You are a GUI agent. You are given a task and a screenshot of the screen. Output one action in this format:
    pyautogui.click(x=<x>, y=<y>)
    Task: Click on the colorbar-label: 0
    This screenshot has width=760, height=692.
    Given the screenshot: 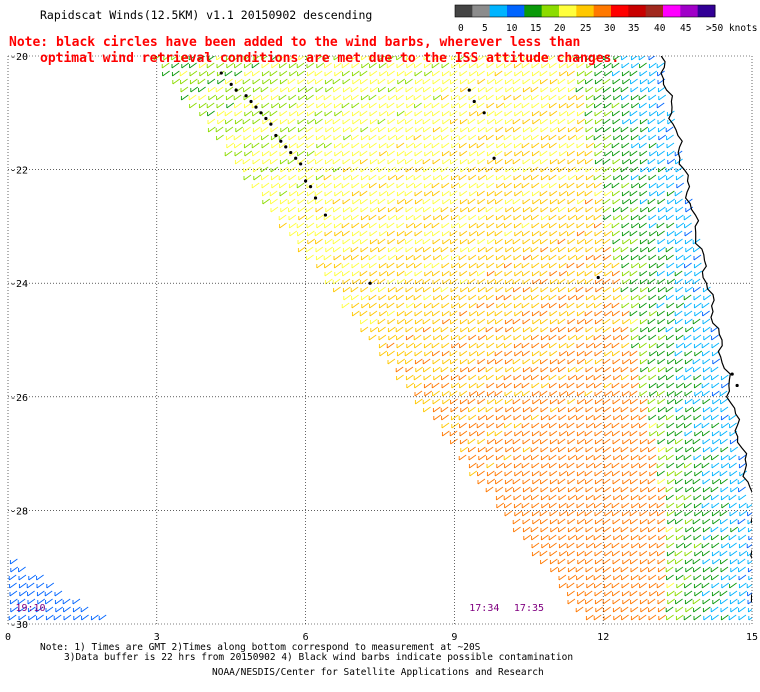 What is the action you would take?
    pyautogui.click(x=461, y=28)
    